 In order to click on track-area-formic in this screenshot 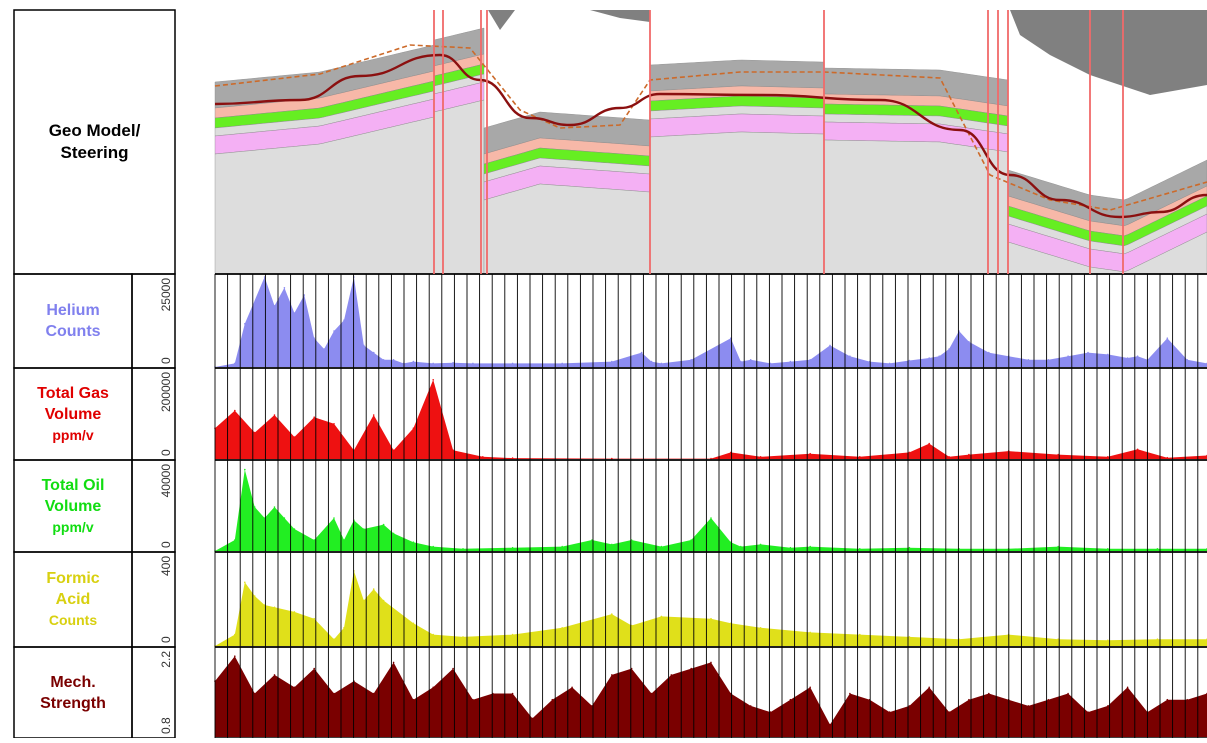, I will do `click(711, 608)`.